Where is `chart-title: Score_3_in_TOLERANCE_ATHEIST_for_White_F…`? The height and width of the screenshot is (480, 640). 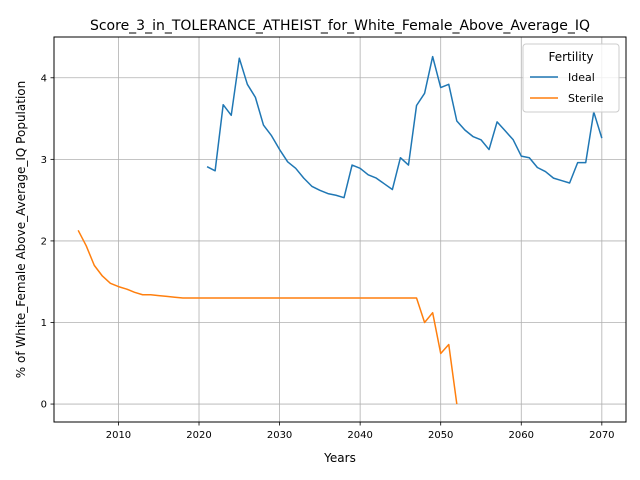
chart-title: Score_3_in_TOLERANCE_ATHEIST_for_White_F… is located at coordinates (340, 26).